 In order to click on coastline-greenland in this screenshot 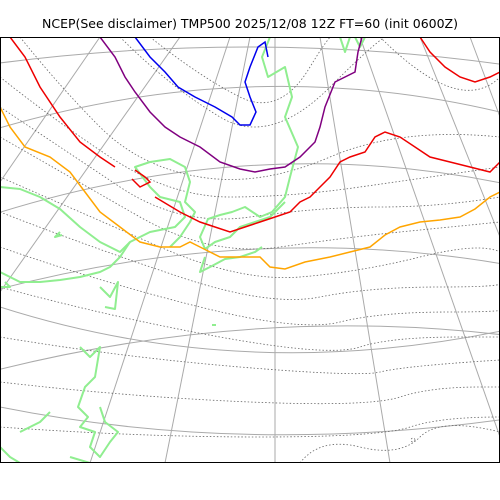, I will do `click(249, 143)`.